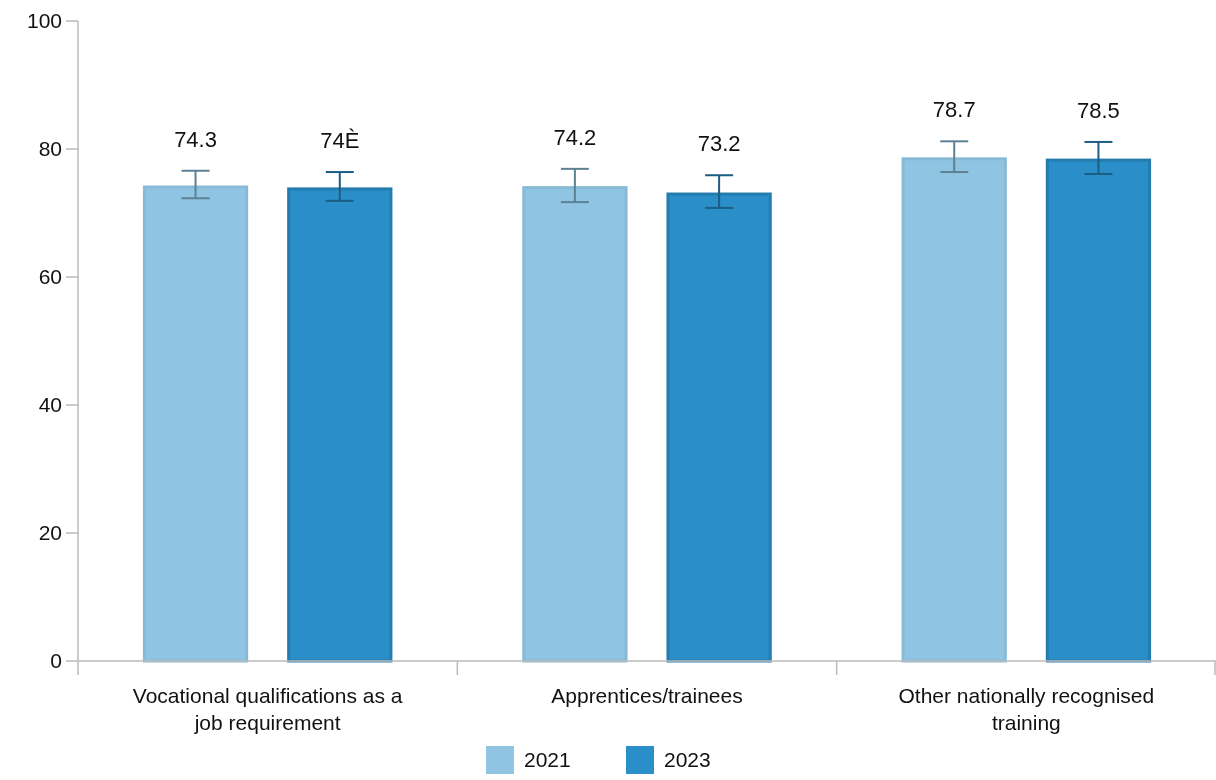 The image size is (1216, 780). Describe the element at coordinates (575, 137) in the screenshot. I see `data-label: 74.2` at that location.